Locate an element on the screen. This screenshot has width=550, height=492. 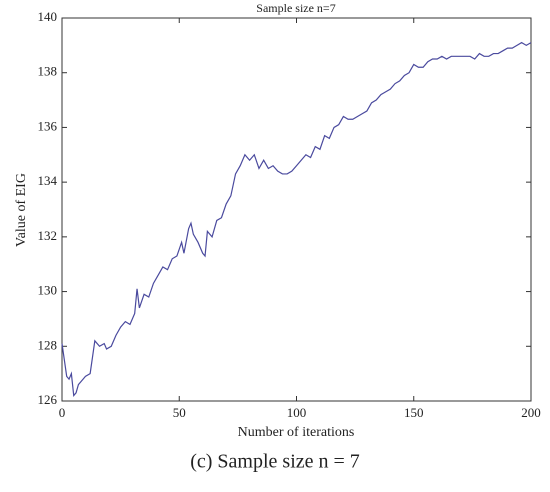
x-tick-label: 0 is located at coordinates (62, 412).